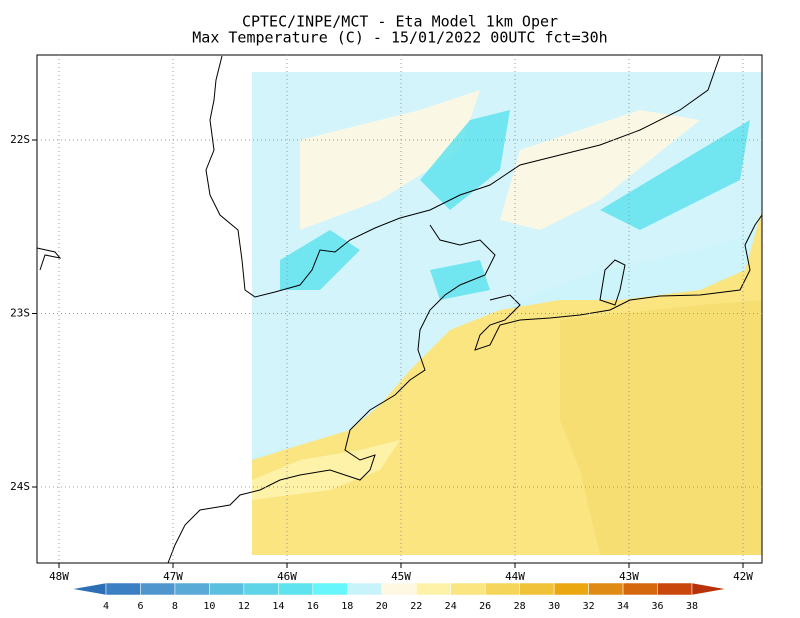 This screenshot has height=618, width=800. Describe the element at coordinates (692, 606) in the screenshot. I see `colorbar-label: 38` at that location.